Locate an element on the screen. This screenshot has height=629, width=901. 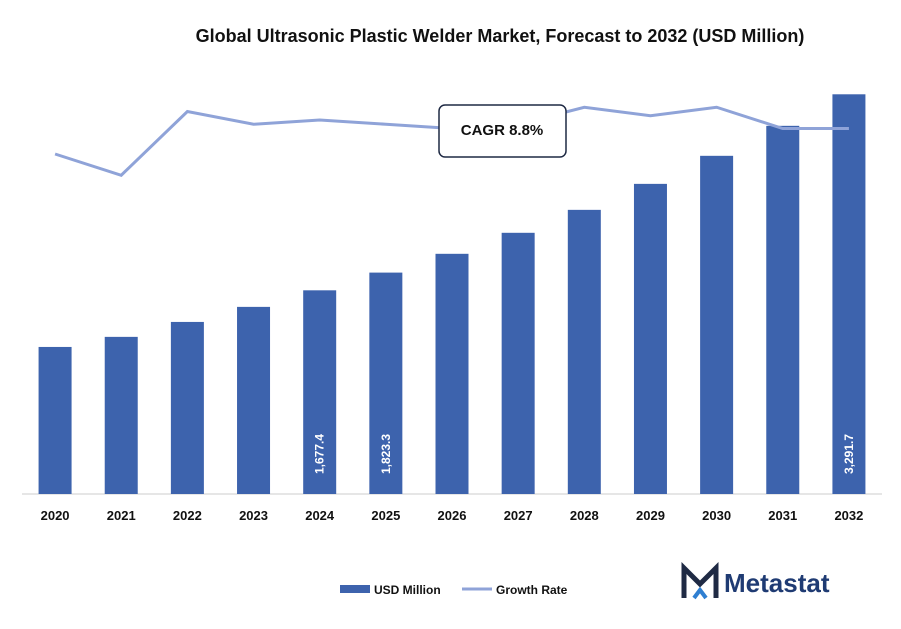
x-tick-label: 2031 is located at coordinates (782, 515).